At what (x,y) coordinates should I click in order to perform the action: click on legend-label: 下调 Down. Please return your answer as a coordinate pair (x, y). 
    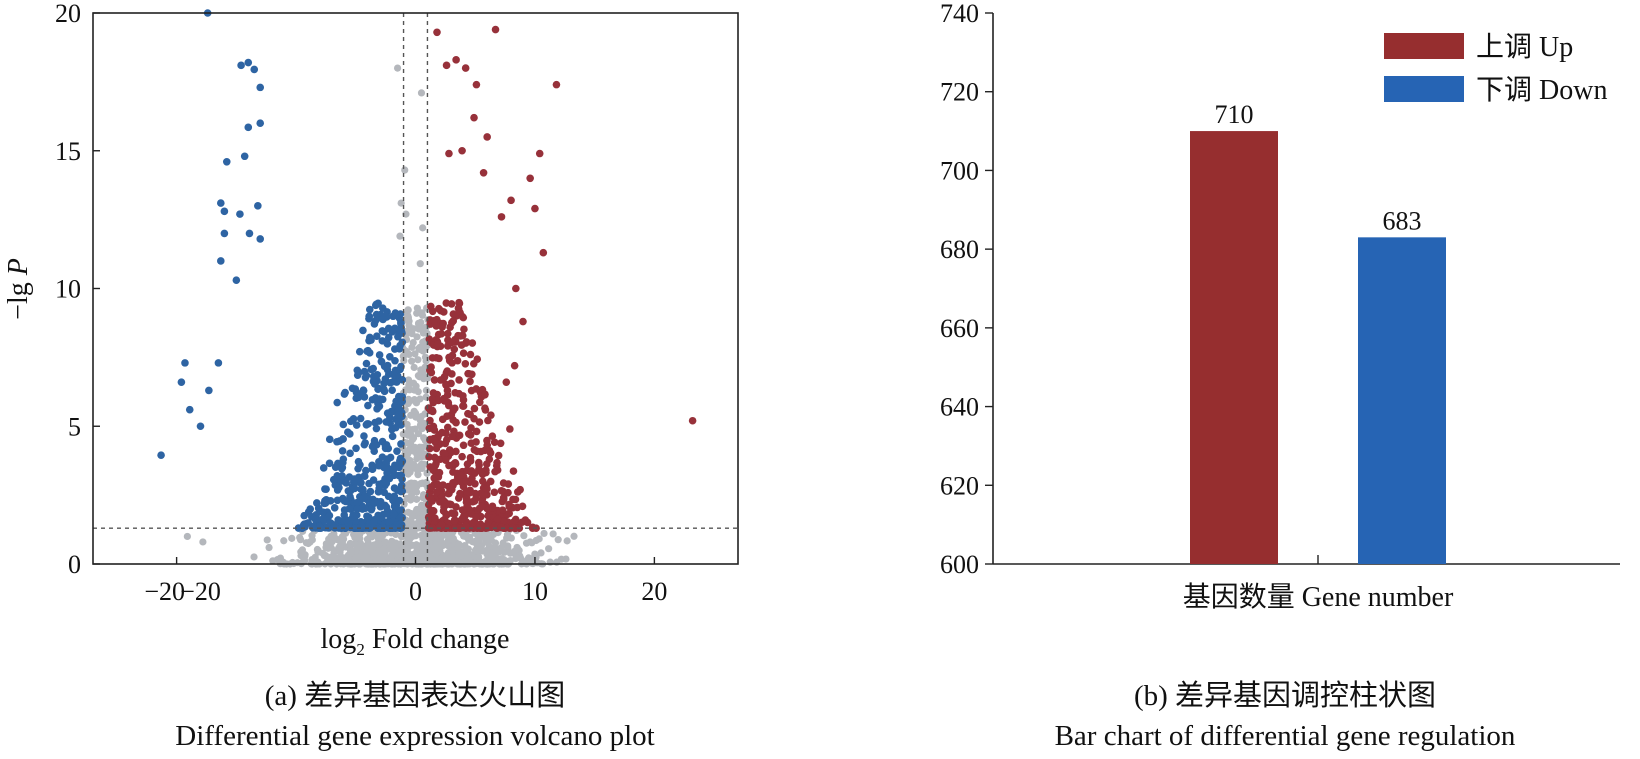
    Looking at the image, I should click on (1541, 90).